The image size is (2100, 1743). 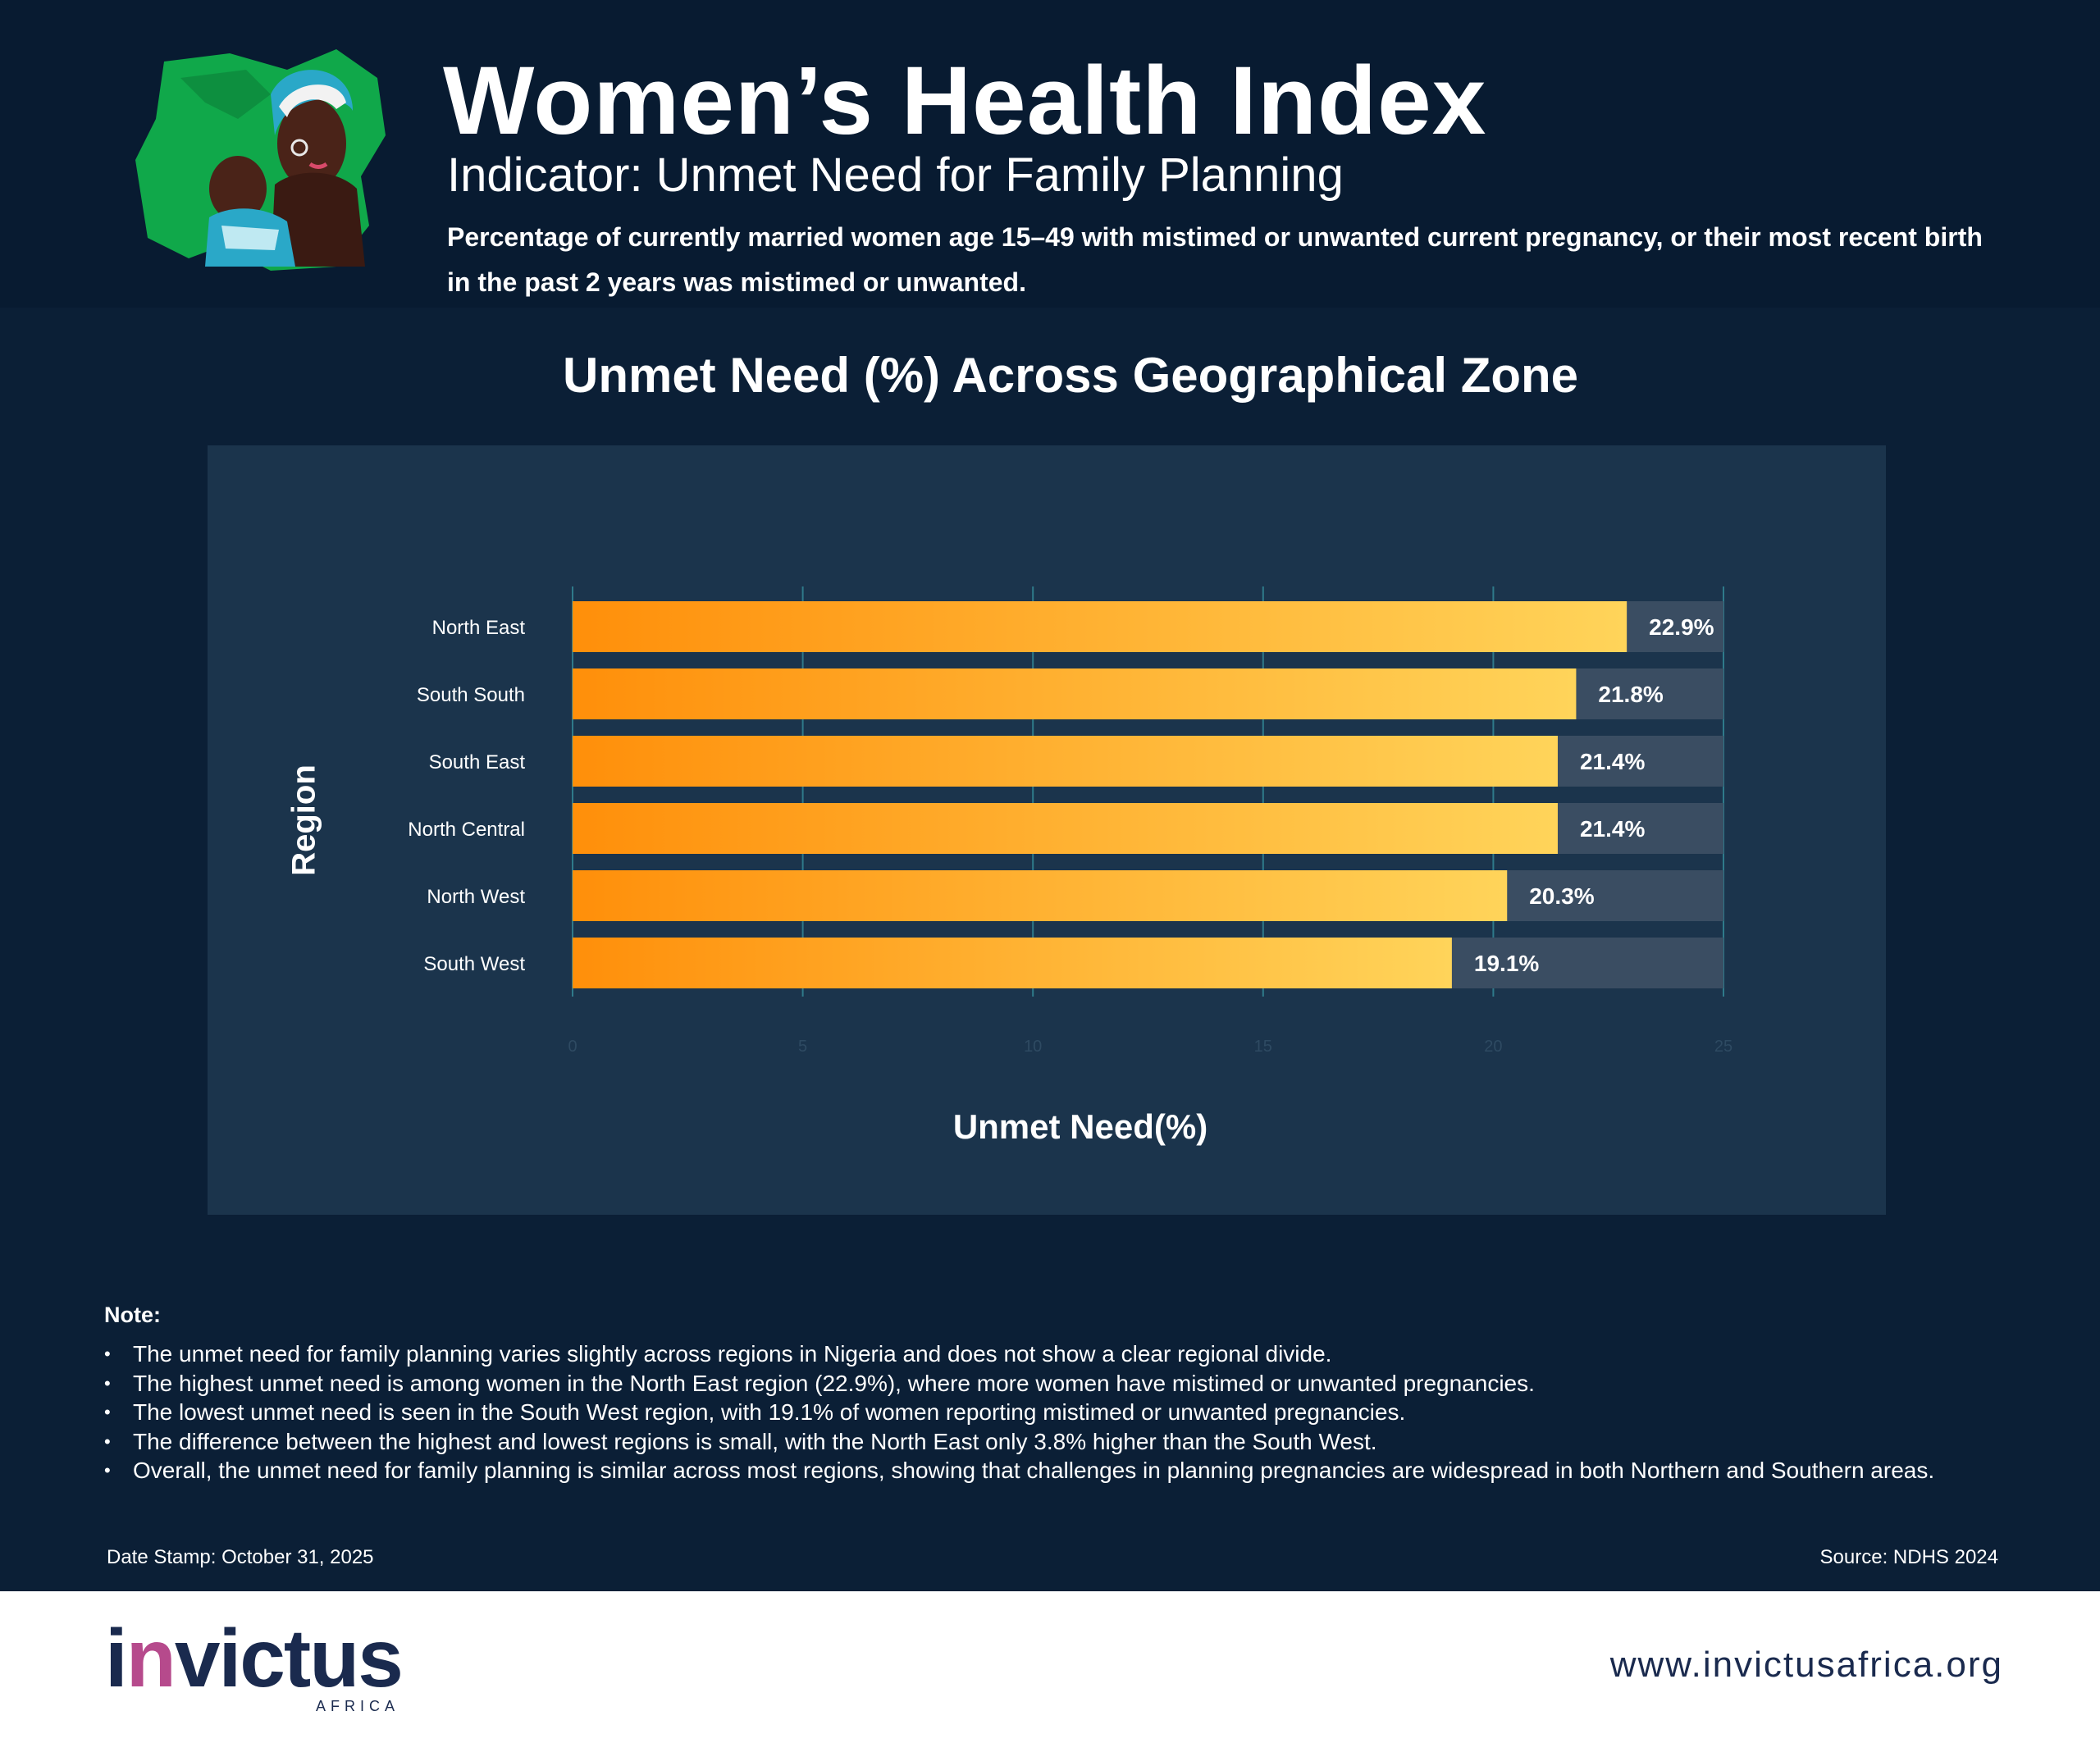 I want to click on bar-value-label: 21.8%, so click(x=1631, y=694).